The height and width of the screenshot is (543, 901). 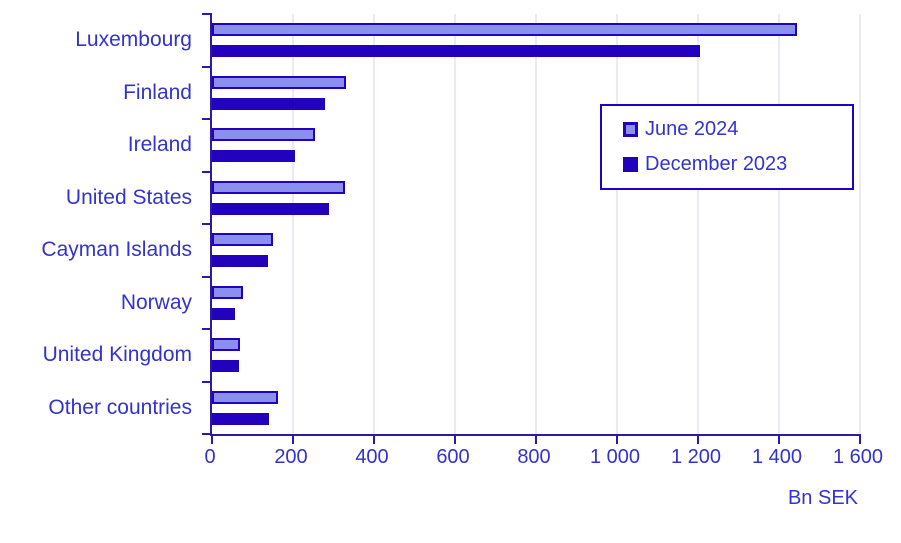 What do you see at coordinates (716, 164) in the screenshot?
I see `legend-label-december: December 2023` at bounding box center [716, 164].